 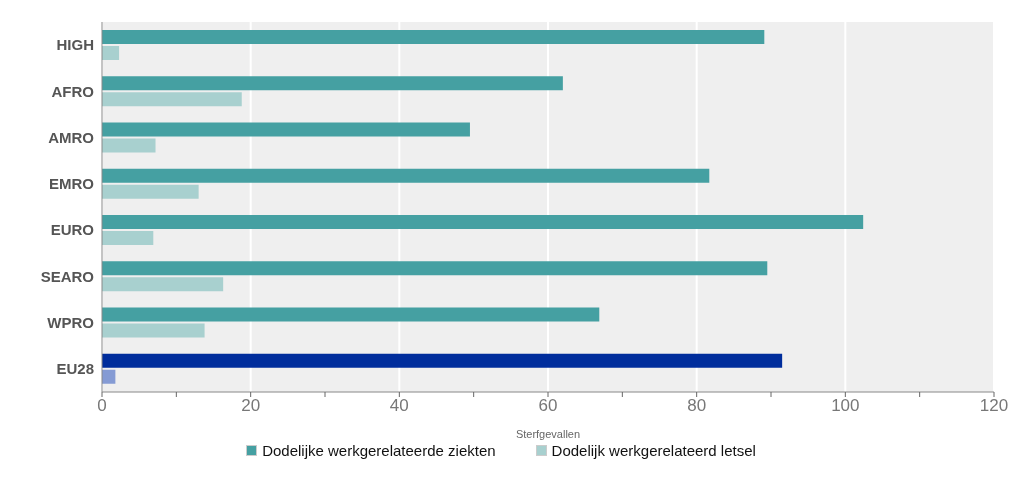 I want to click on x-tick-label: 80, so click(x=697, y=406).